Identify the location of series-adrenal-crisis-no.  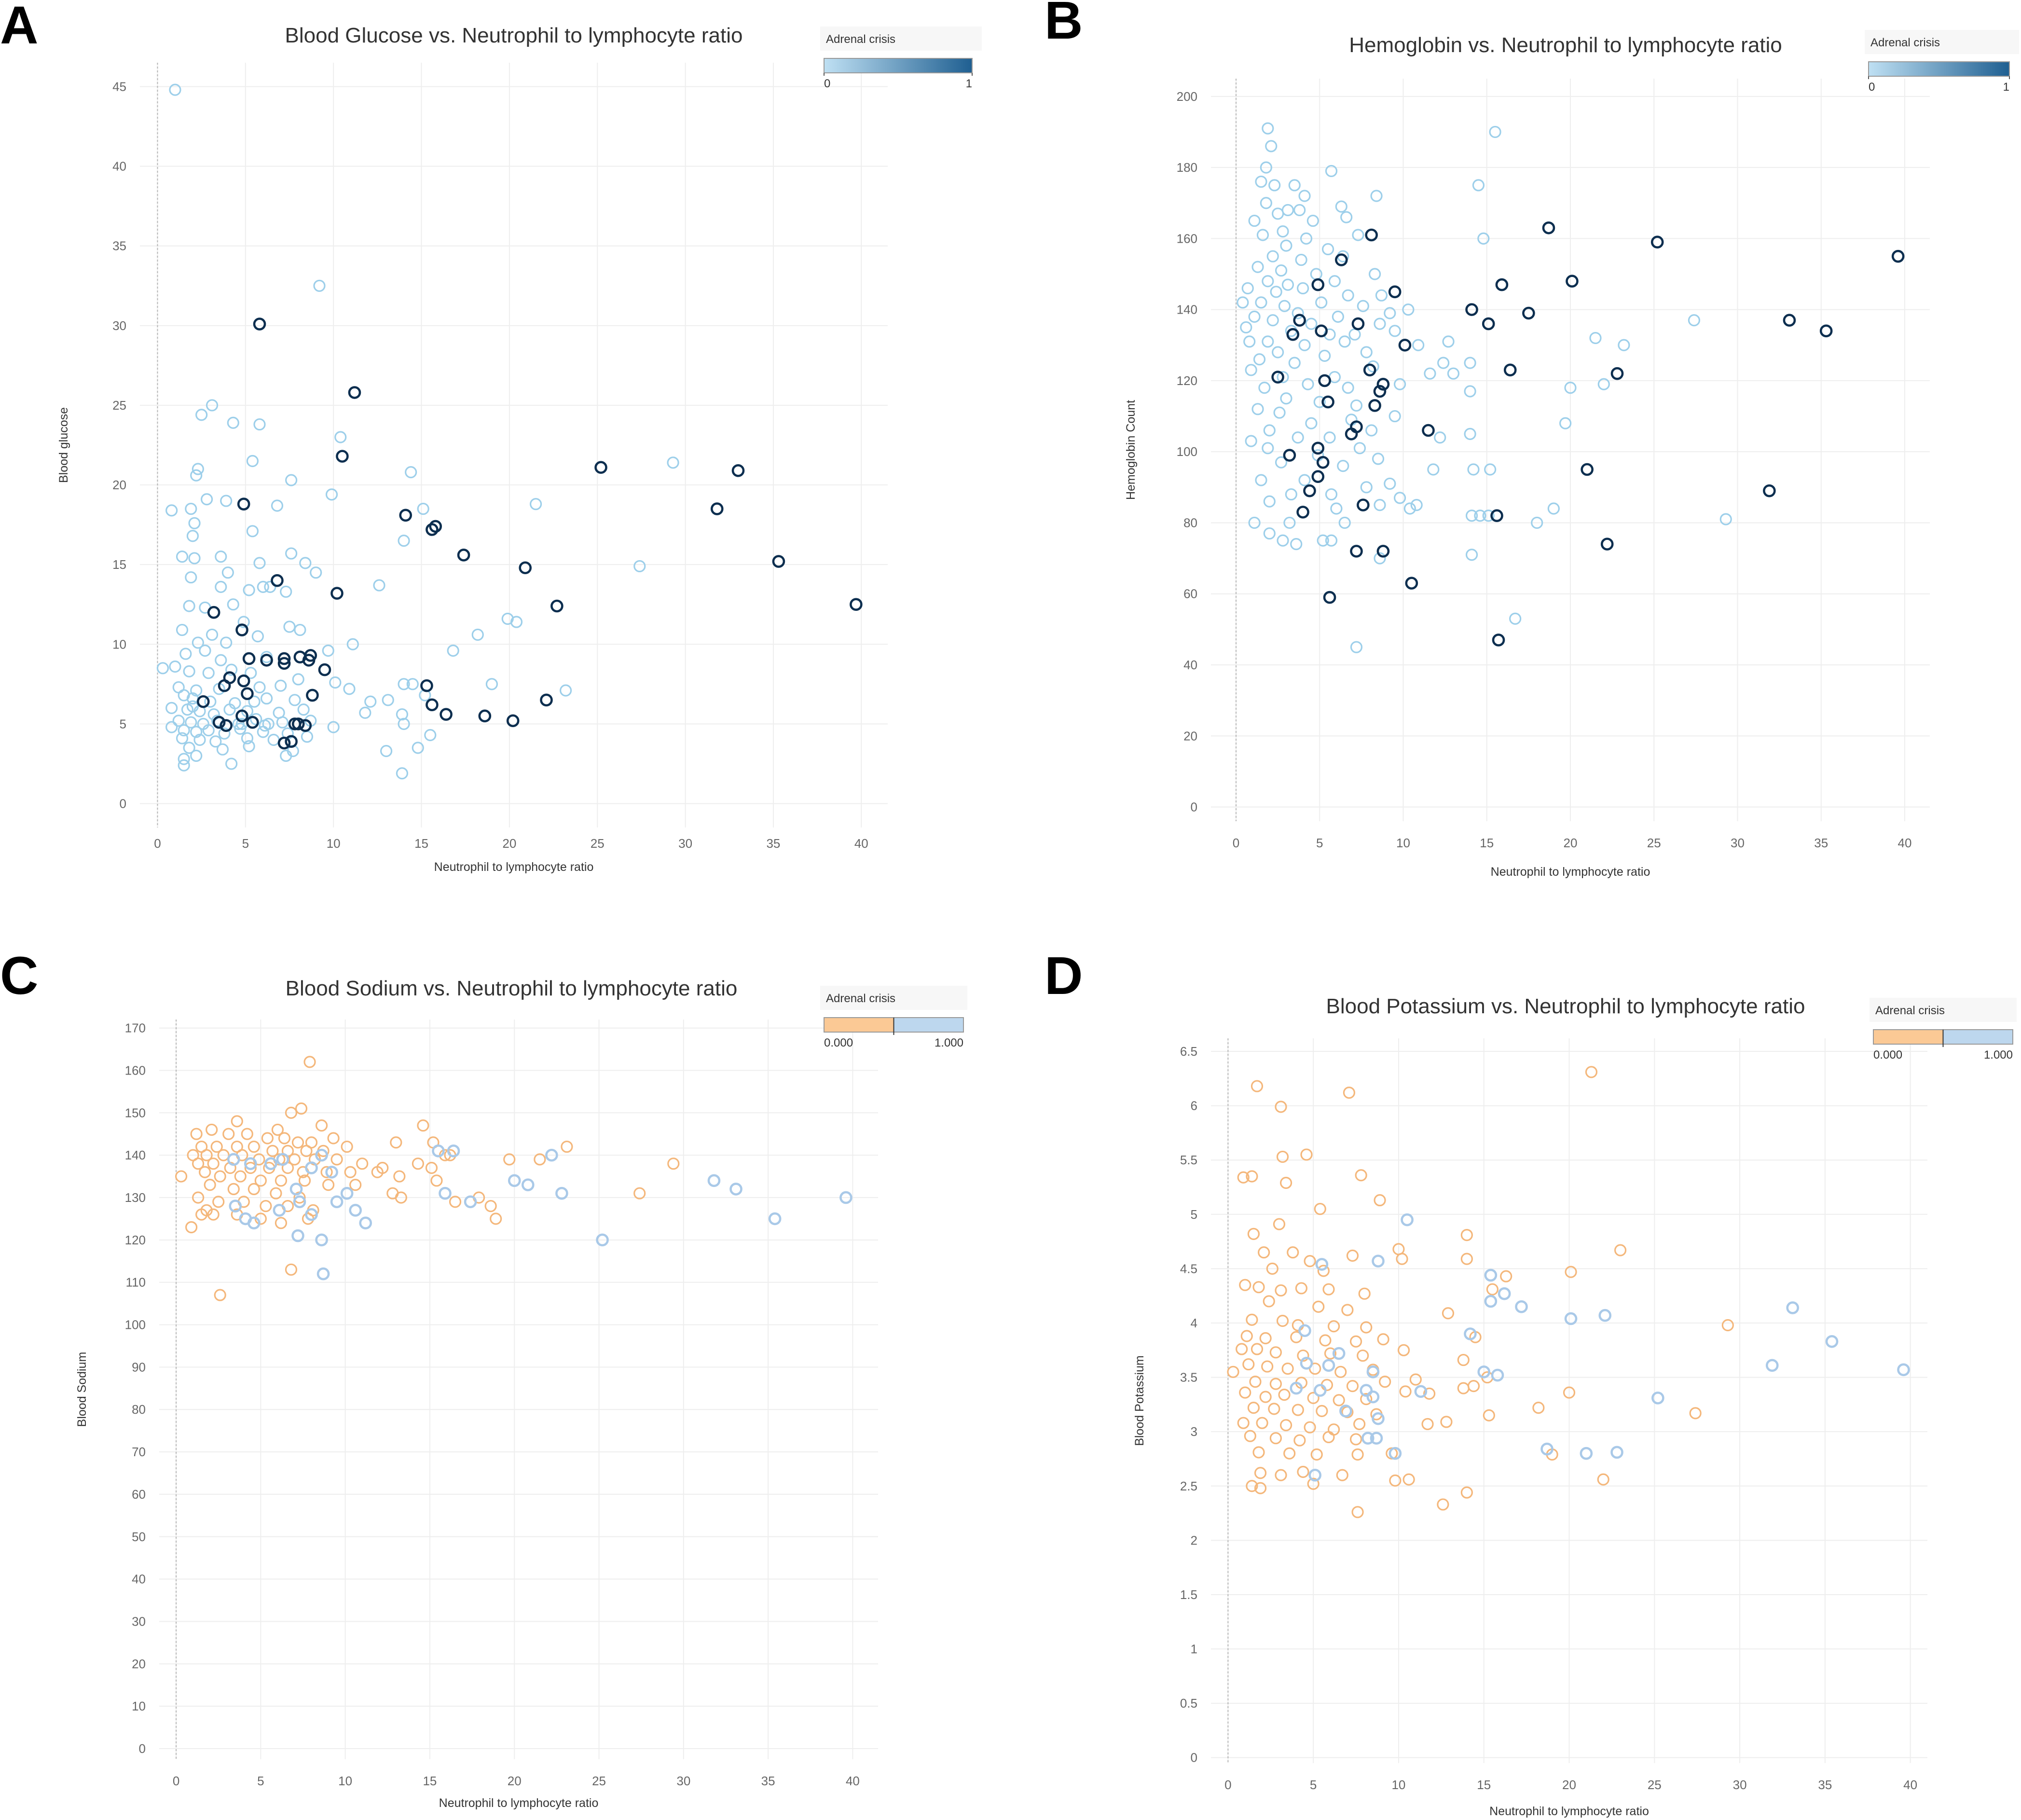
(417, 432).